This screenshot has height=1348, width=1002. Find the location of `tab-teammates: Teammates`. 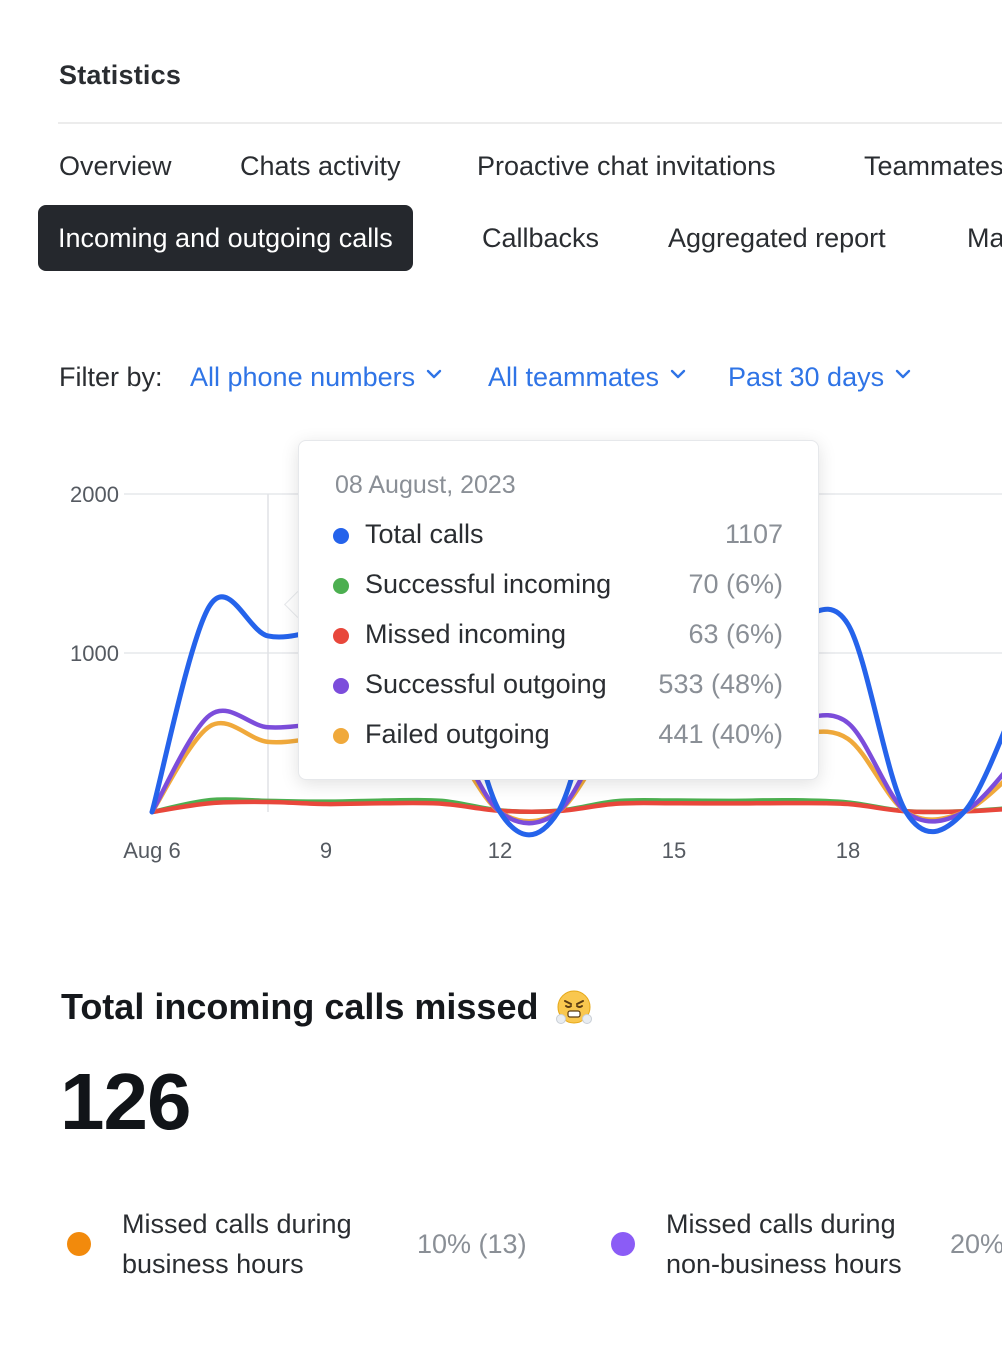

tab-teammates: Teammates is located at coordinates (933, 166).